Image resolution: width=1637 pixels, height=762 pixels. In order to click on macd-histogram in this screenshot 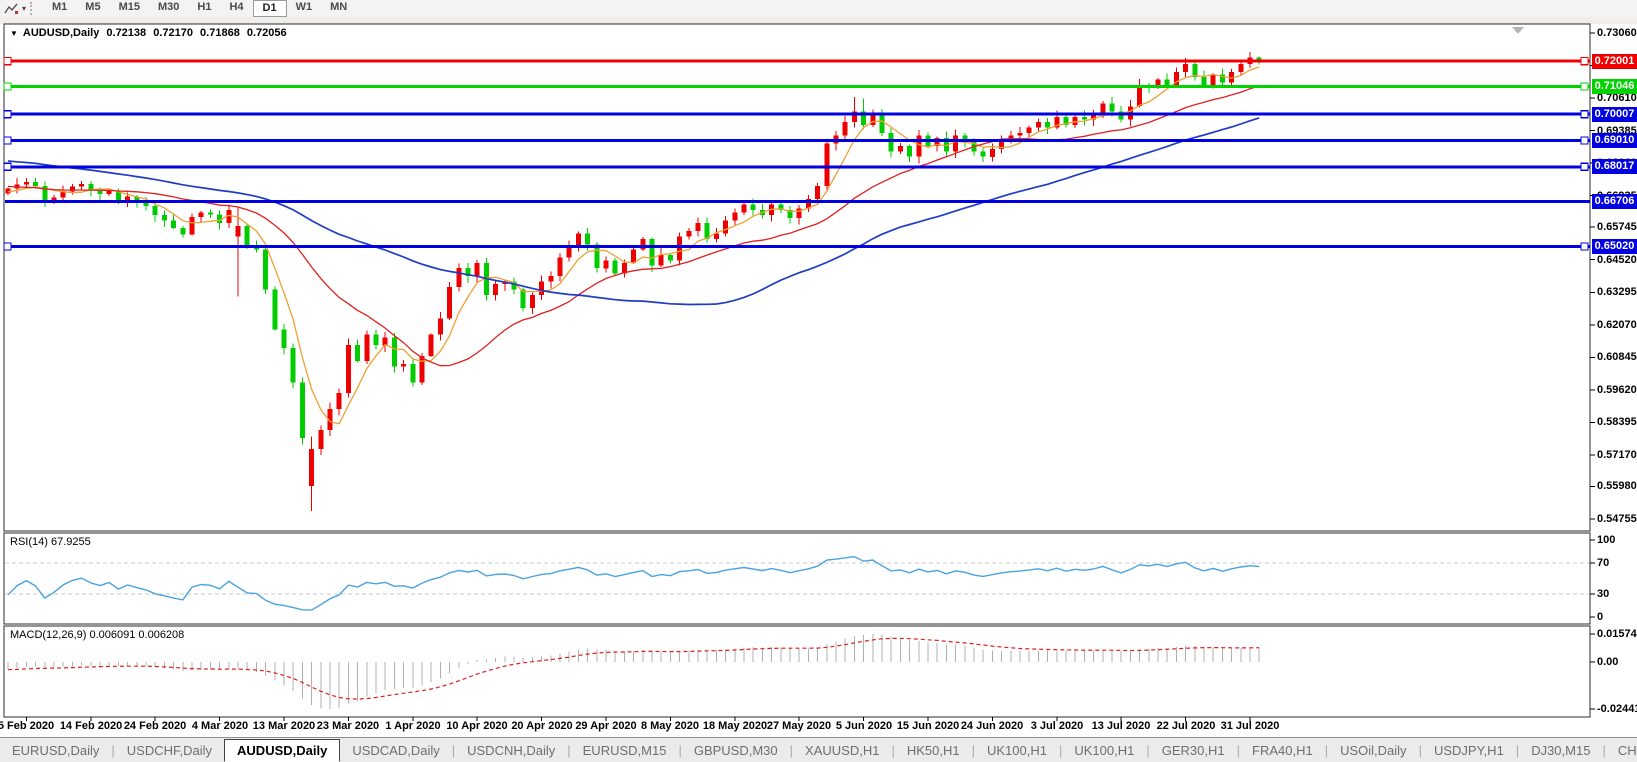, I will do `click(633, 671)`.